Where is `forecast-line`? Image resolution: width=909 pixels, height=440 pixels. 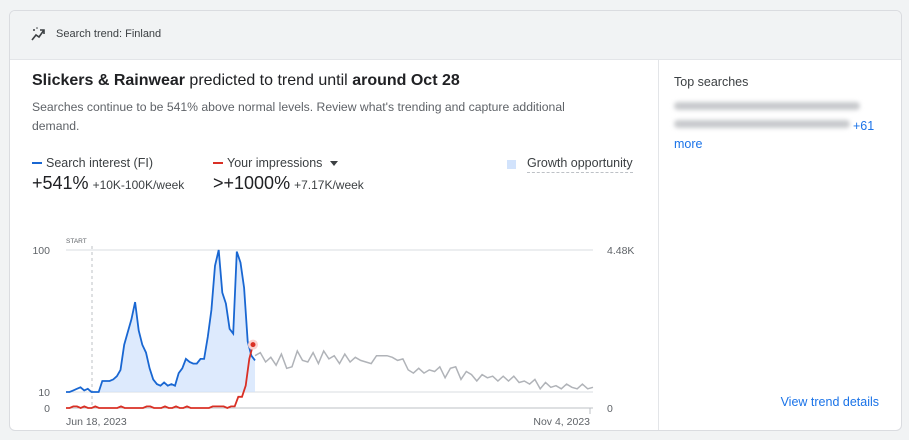 forecast-line is located at coordinates (424, 370).